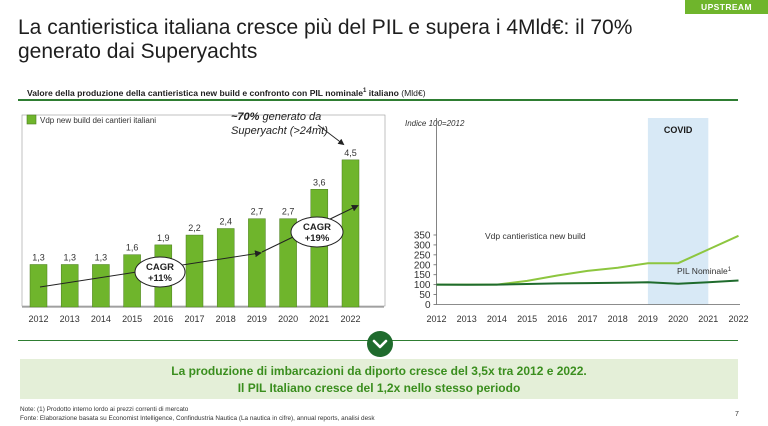  What do you see at coordinates (422, 265) in the screenshot?
I see `y-tick-label: 200` at bounding box center [422, 265].